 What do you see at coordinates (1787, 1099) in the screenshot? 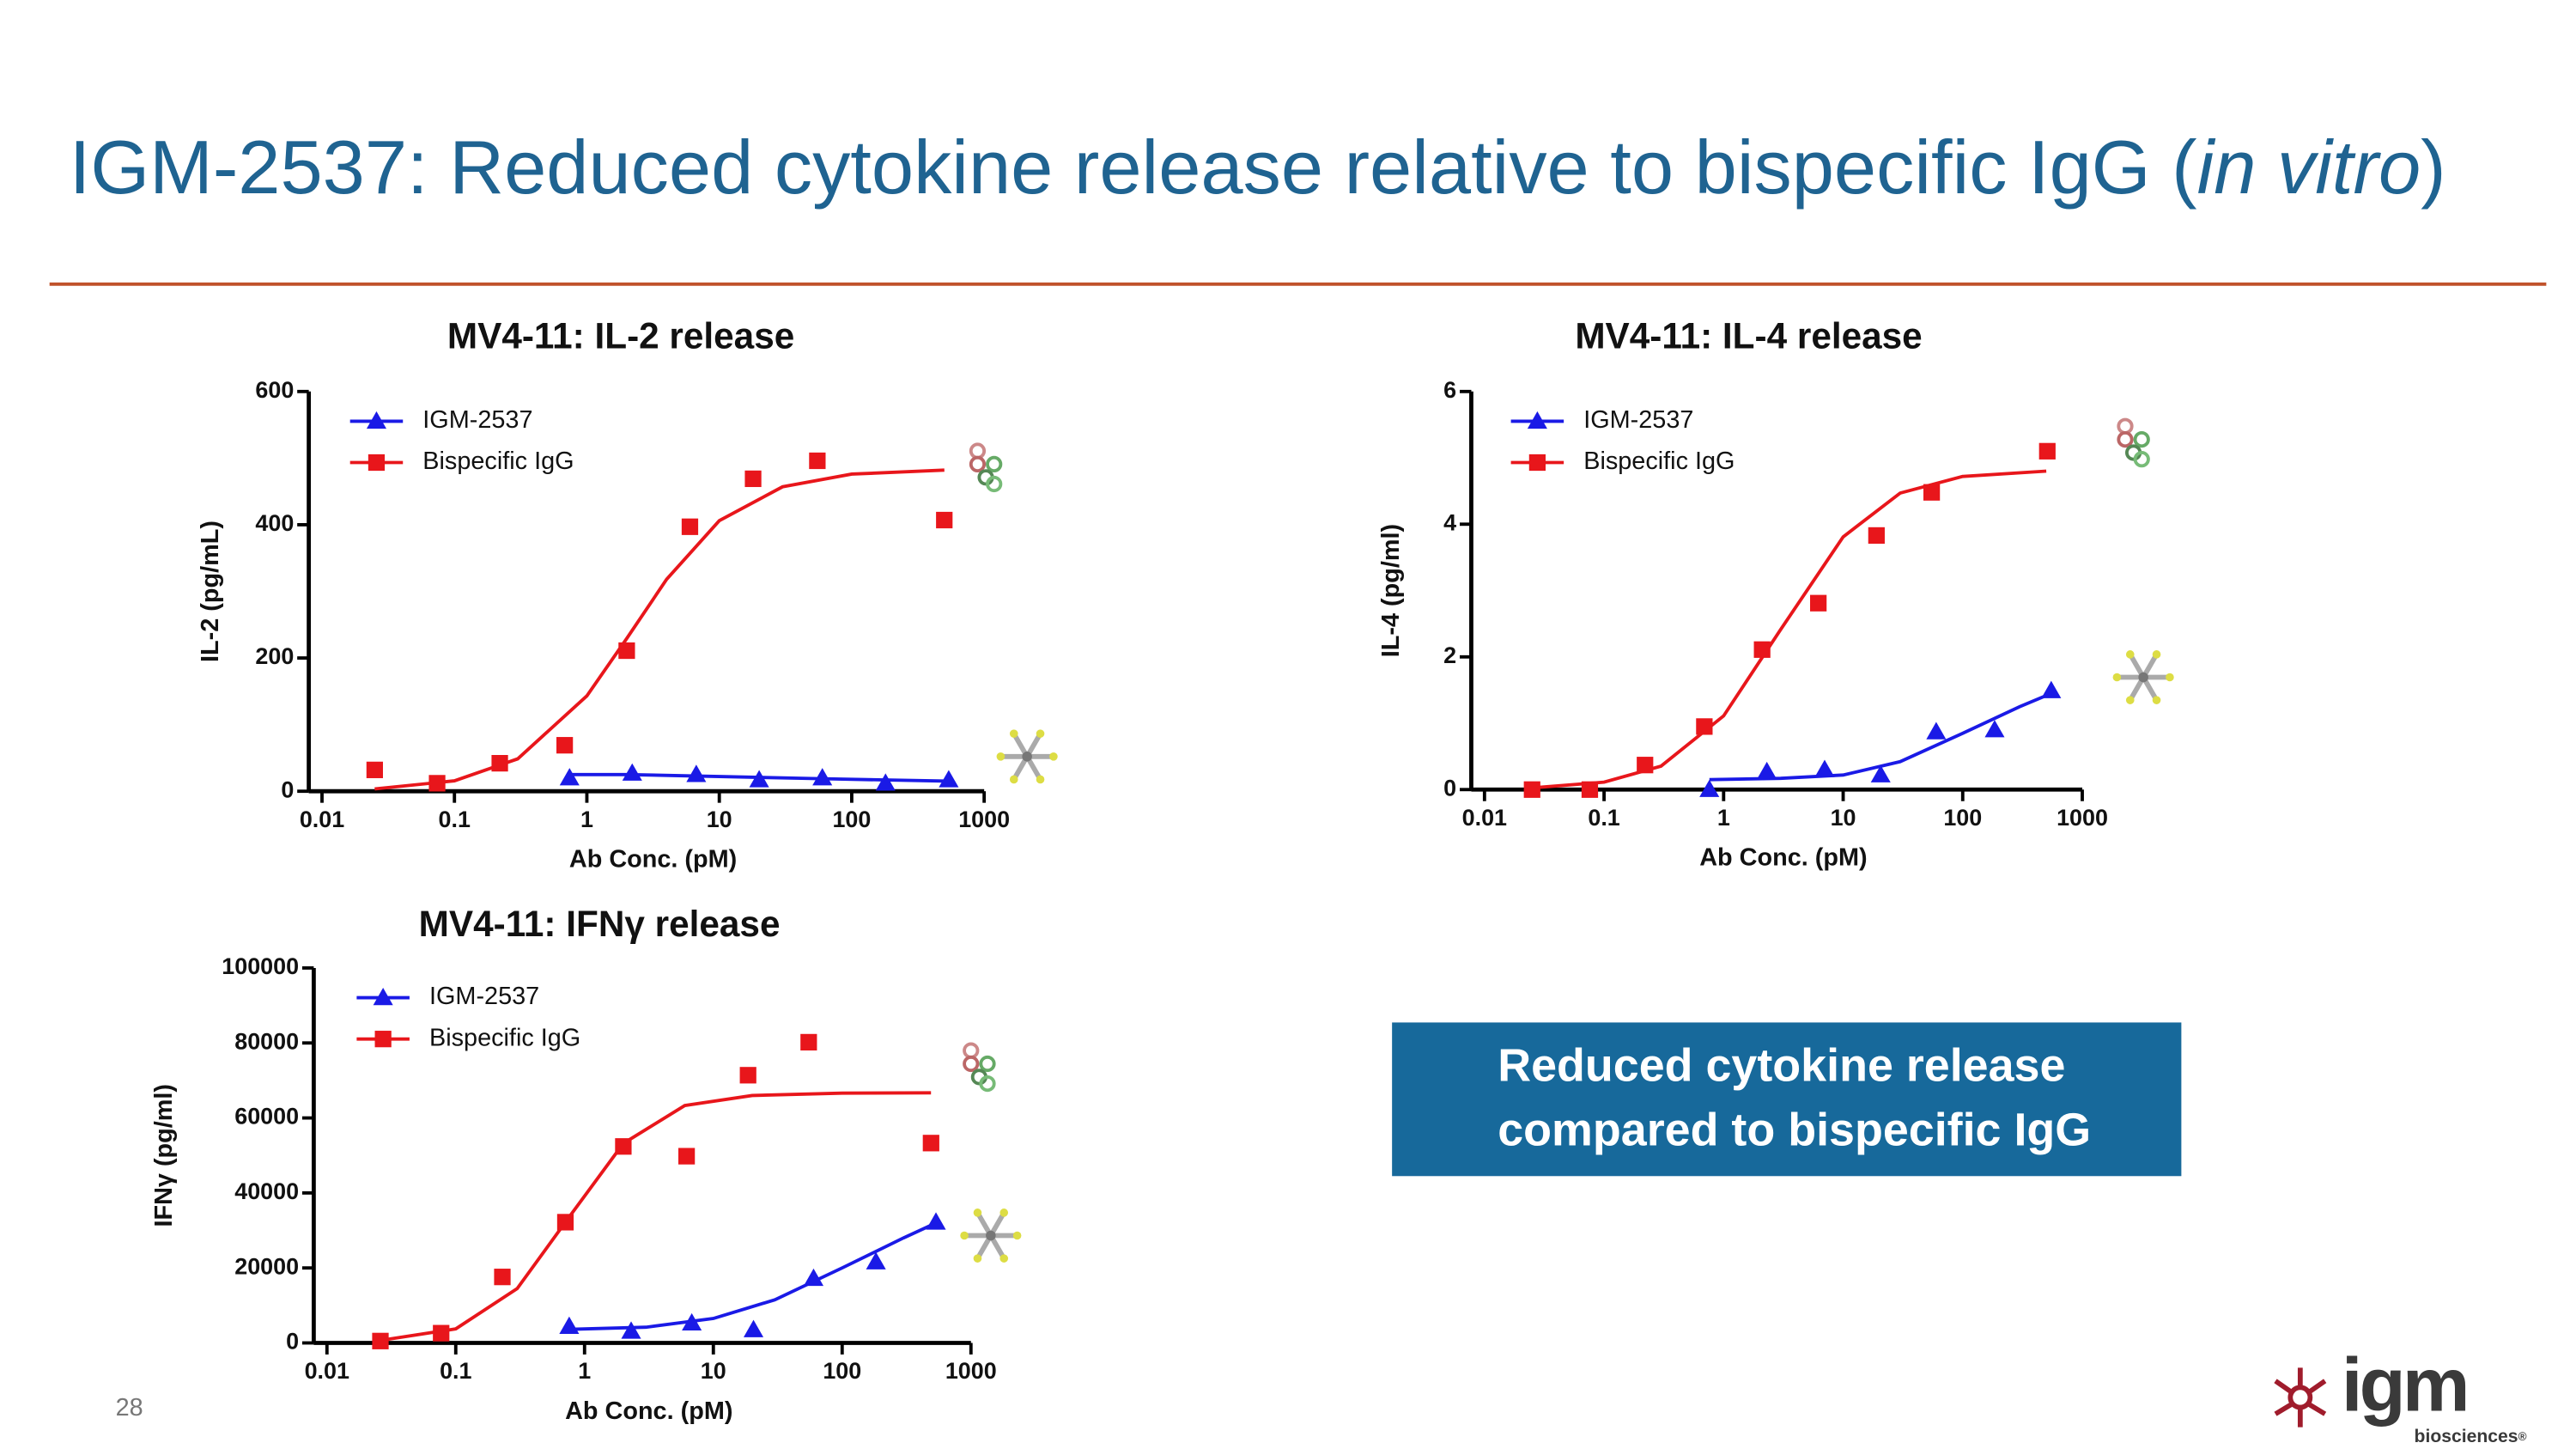
I see `callout-box` at bounding box center [1787, 1099].